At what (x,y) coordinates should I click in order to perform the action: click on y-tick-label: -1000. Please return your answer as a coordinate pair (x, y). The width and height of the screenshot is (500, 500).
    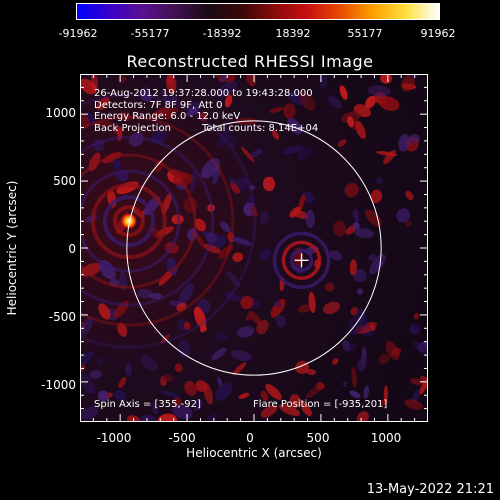
    Looking at the image, I should click on (58, 385).